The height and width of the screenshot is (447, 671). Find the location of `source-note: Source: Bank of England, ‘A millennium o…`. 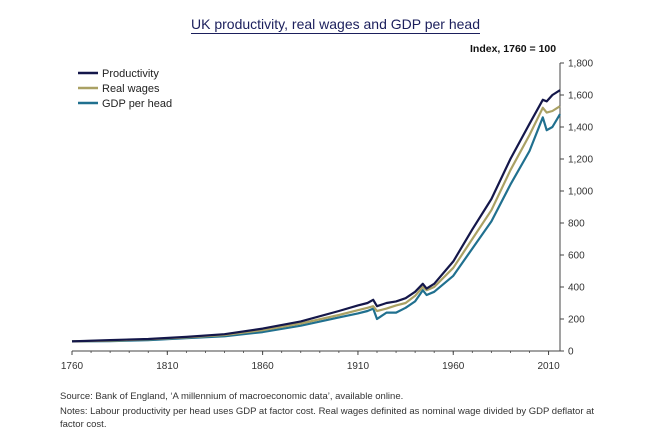

source-note: Source: Bank of England, ‘A millennium o… is located at coordinates (232, 396).